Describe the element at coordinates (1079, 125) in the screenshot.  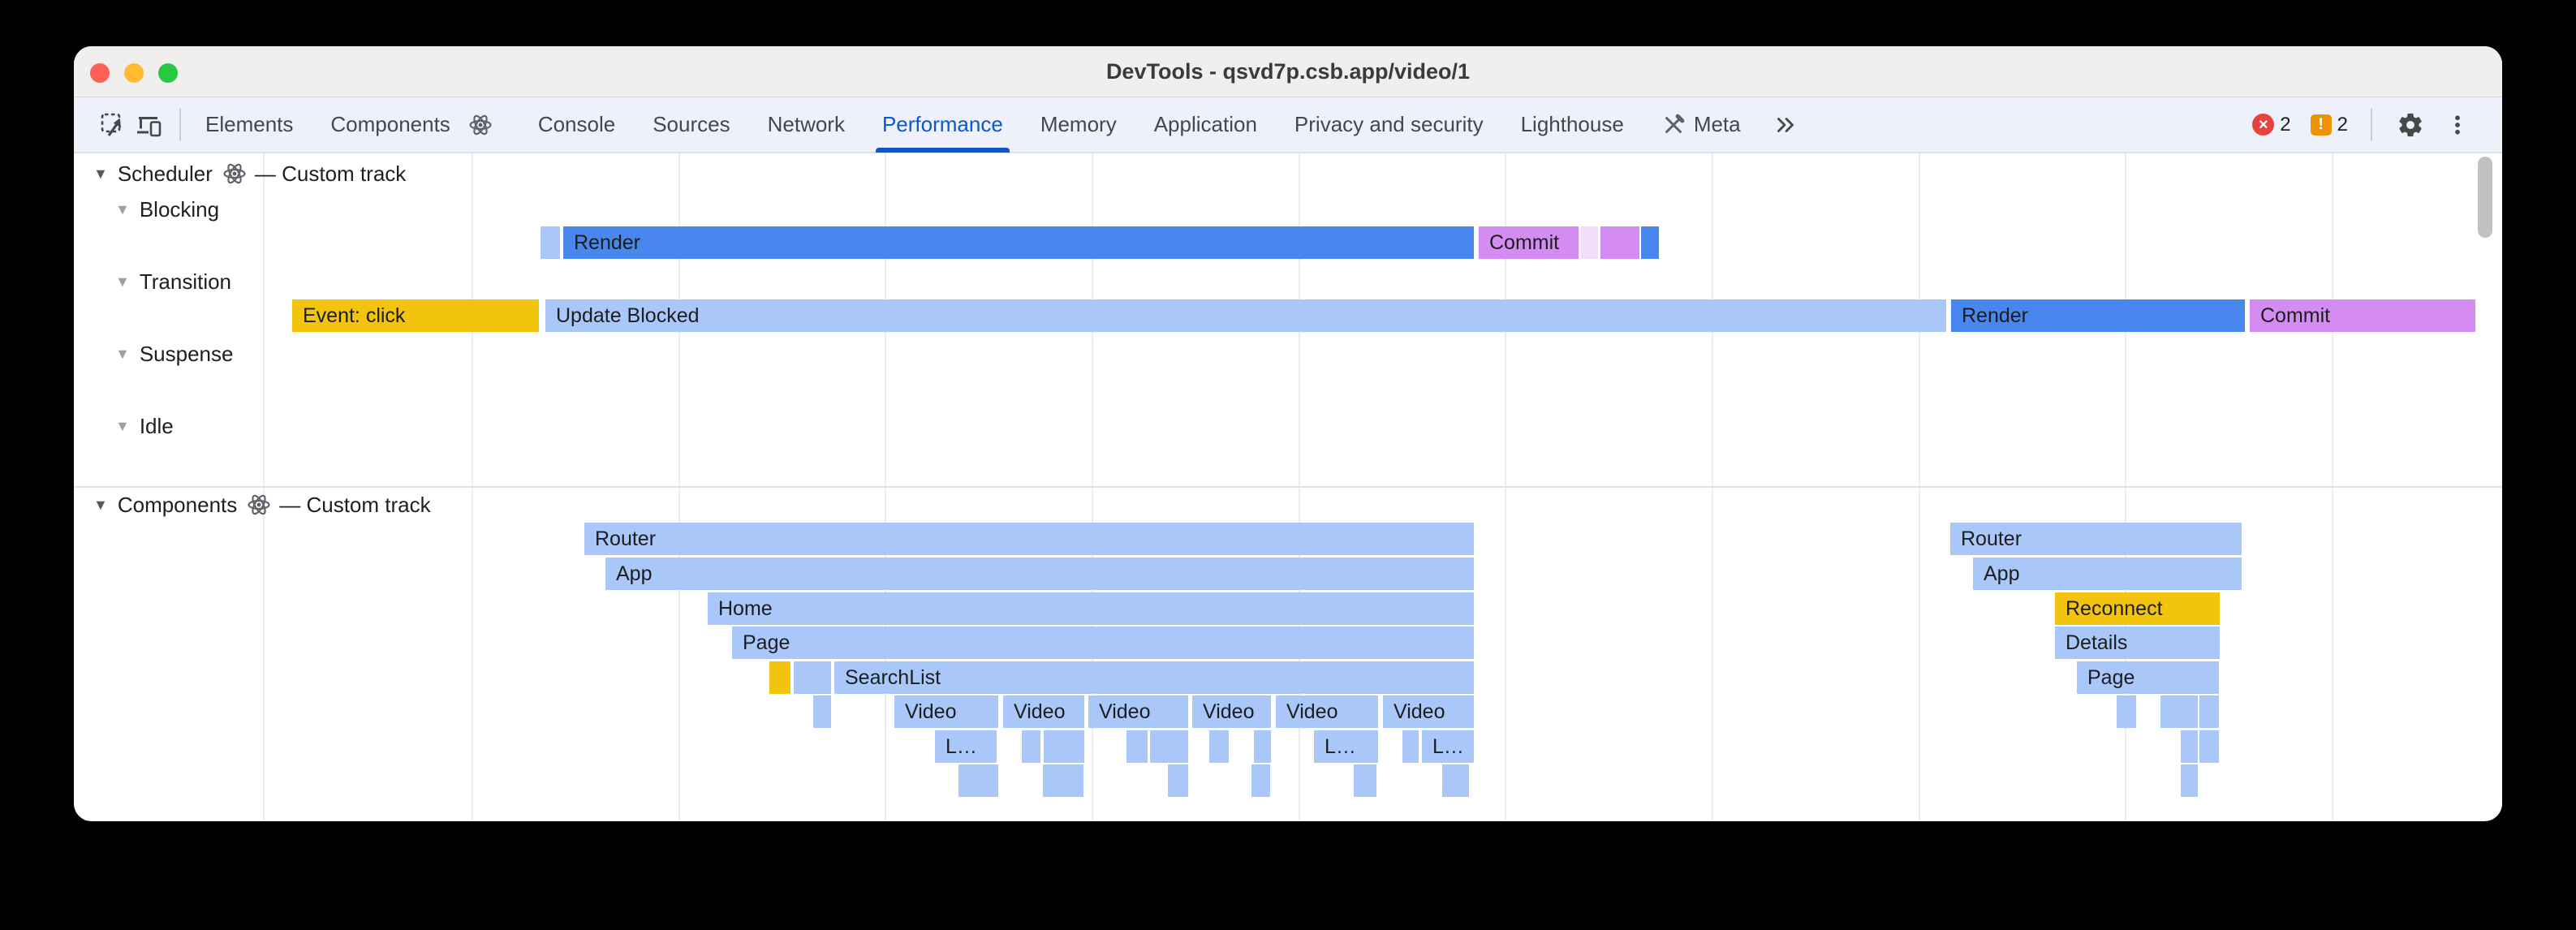
I see `tab-memory: Memory` at that location.